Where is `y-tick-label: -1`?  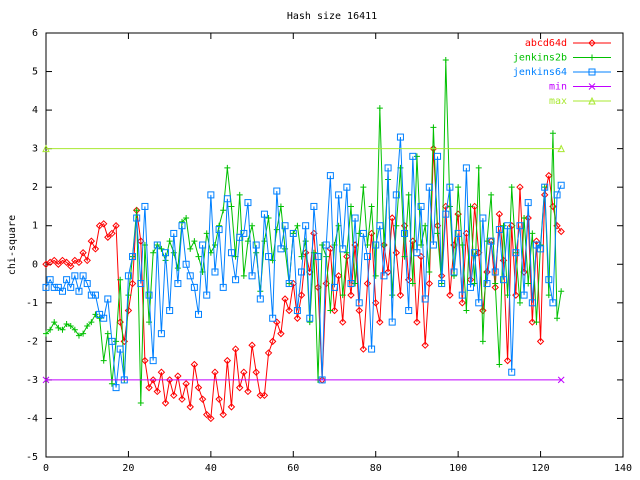 y-tick-label: -1 is located at coordinates (32, 303).